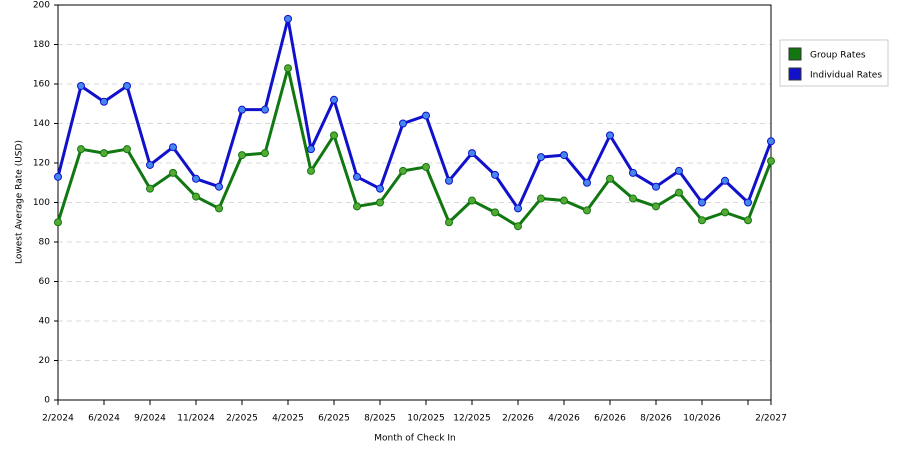  Describe the element at coordinates (334, 419) in the screenshot. I see `x-tick-label: 6/2025` at that location.